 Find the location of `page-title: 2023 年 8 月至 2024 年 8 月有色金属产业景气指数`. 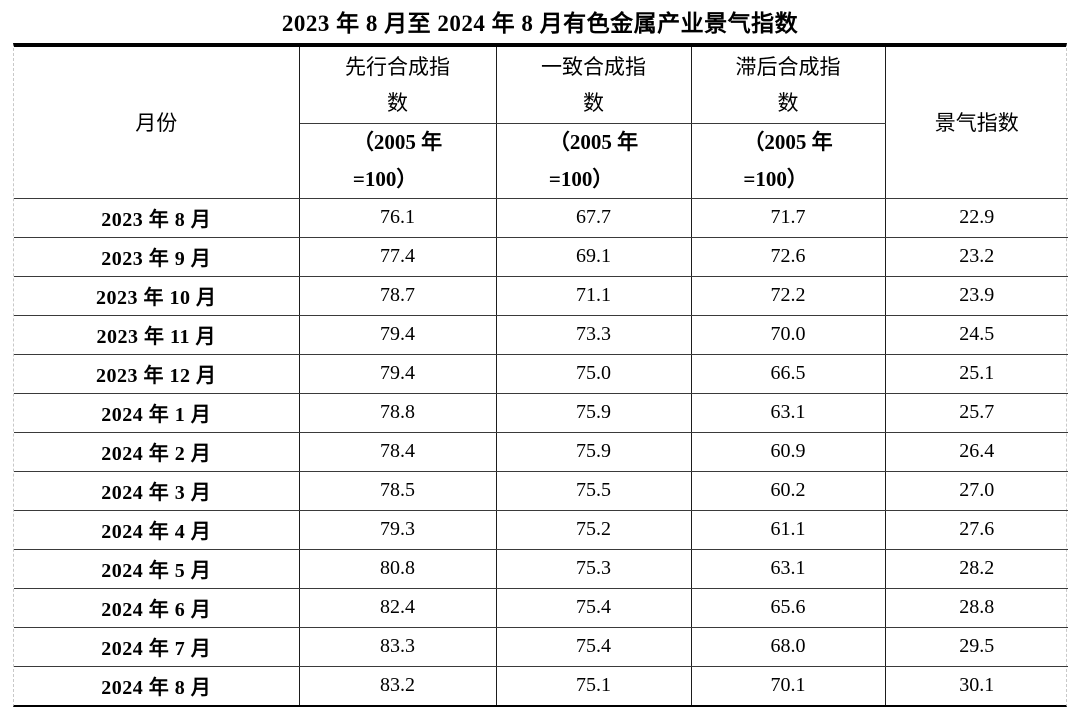

page-title: 2023 年 8 月至 2024 年 8 月有色金属产业景气指数 is located at coordinates (540, 23).